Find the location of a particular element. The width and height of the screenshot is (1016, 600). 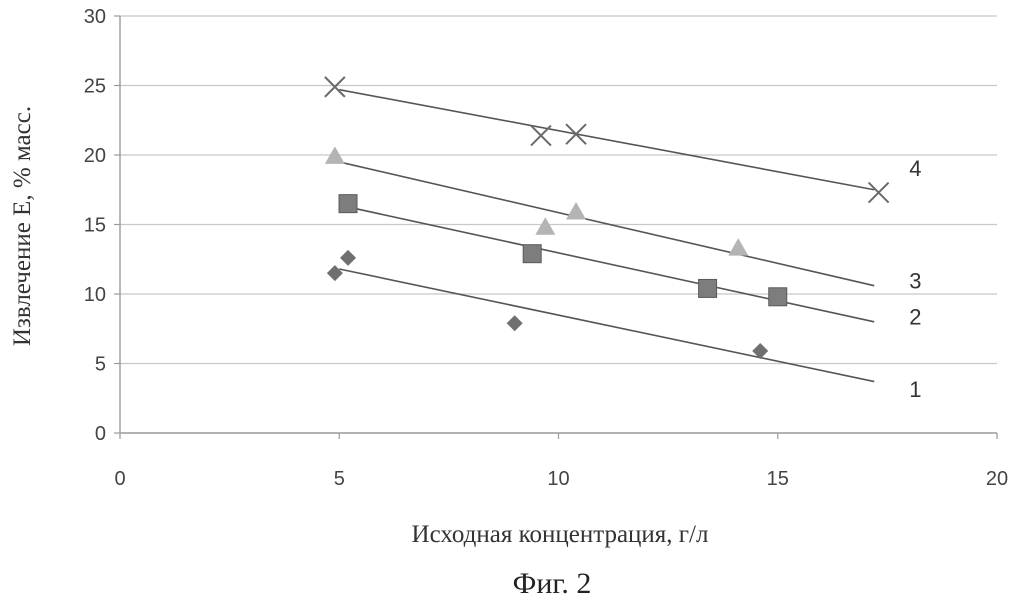

curve-label-1: 1 is located at coordinates (915, 389).